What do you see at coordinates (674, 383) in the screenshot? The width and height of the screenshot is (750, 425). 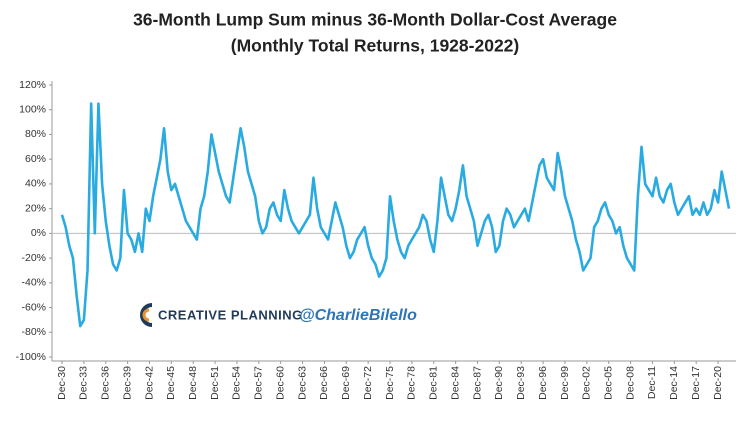 I see `x-tick-label: Dec-14` at bounding box center [674, 383].